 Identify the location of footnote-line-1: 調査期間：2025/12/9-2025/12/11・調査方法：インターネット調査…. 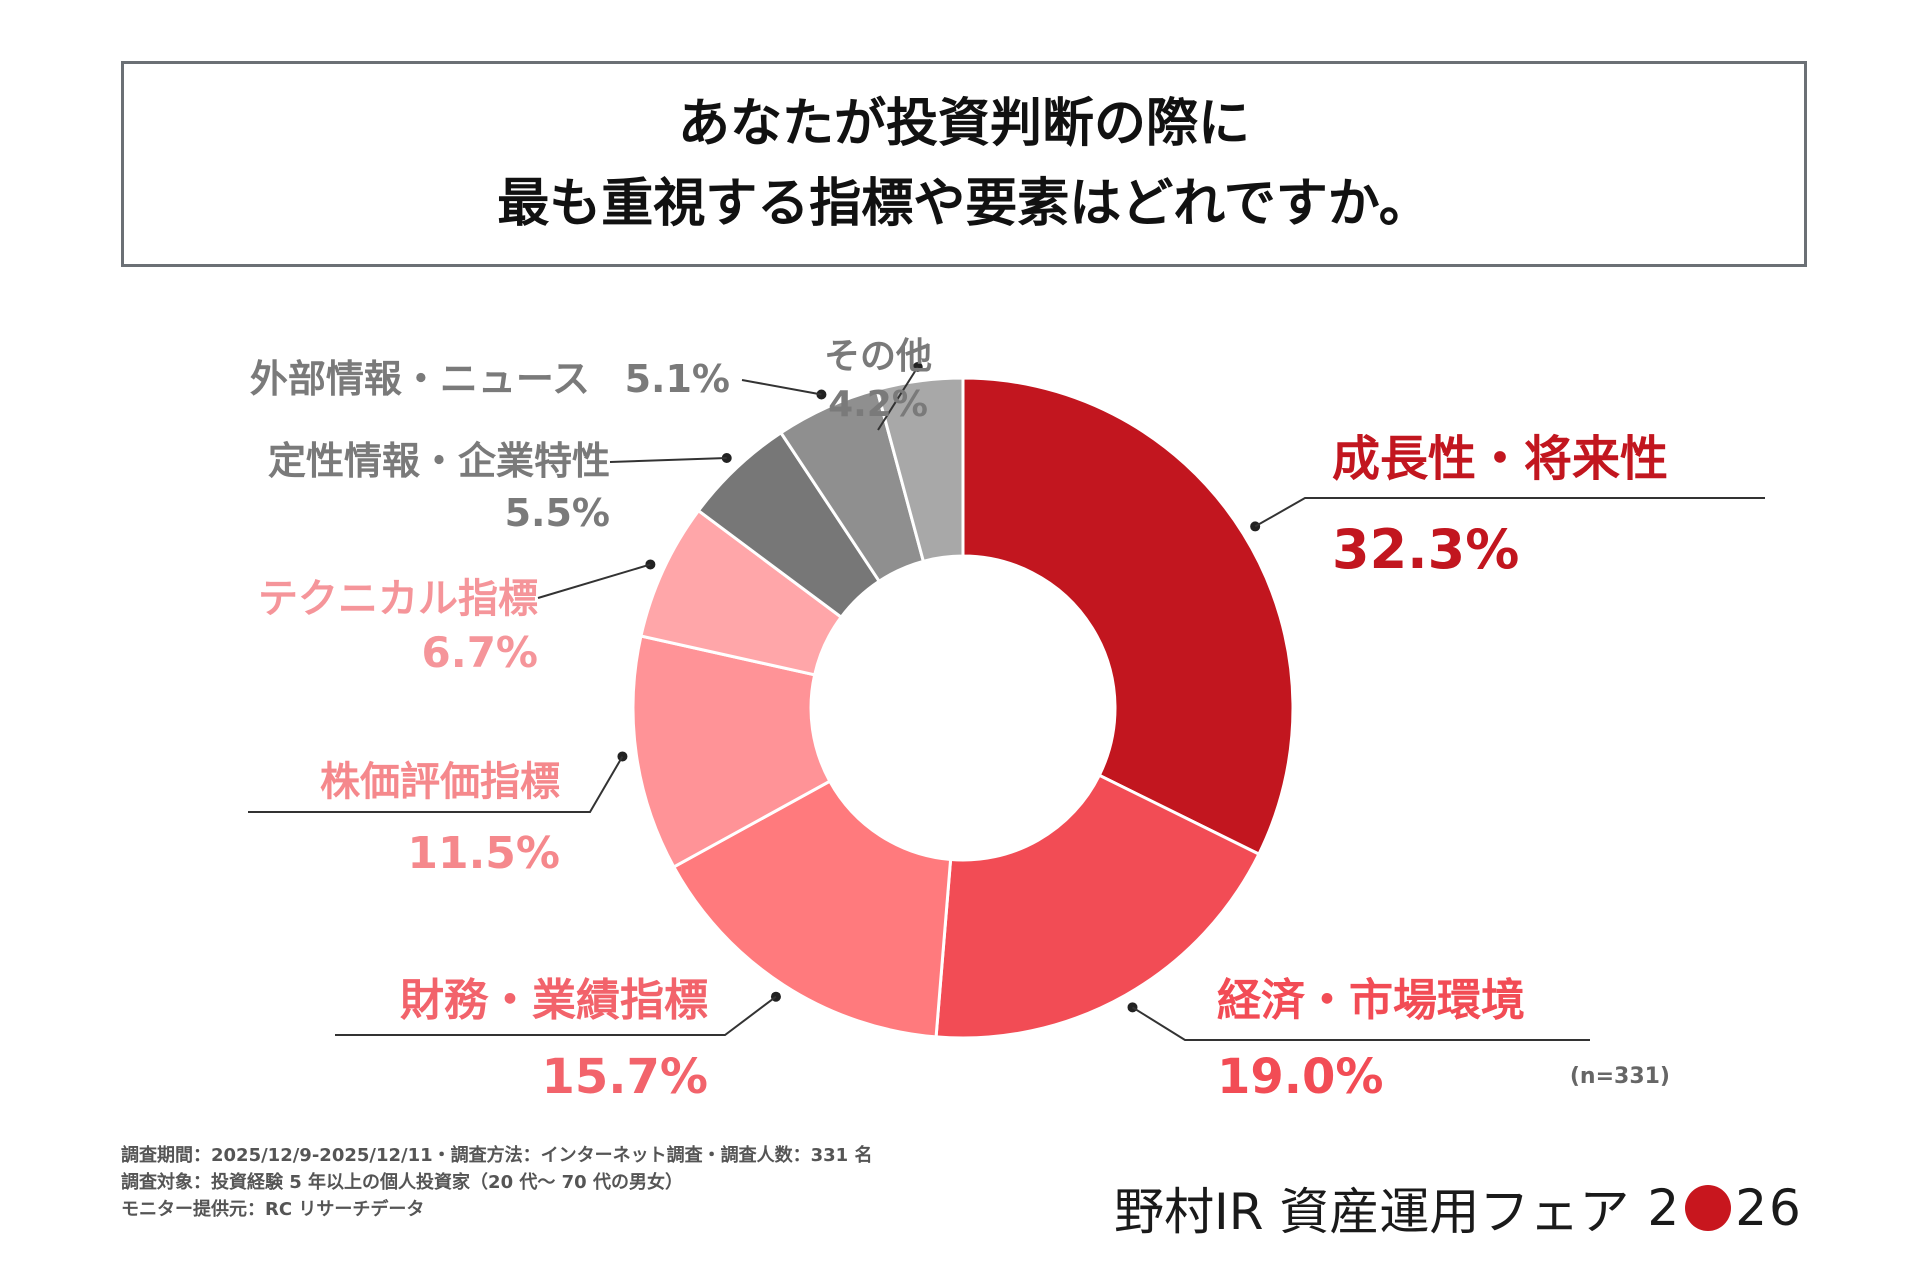
(497, 1155).